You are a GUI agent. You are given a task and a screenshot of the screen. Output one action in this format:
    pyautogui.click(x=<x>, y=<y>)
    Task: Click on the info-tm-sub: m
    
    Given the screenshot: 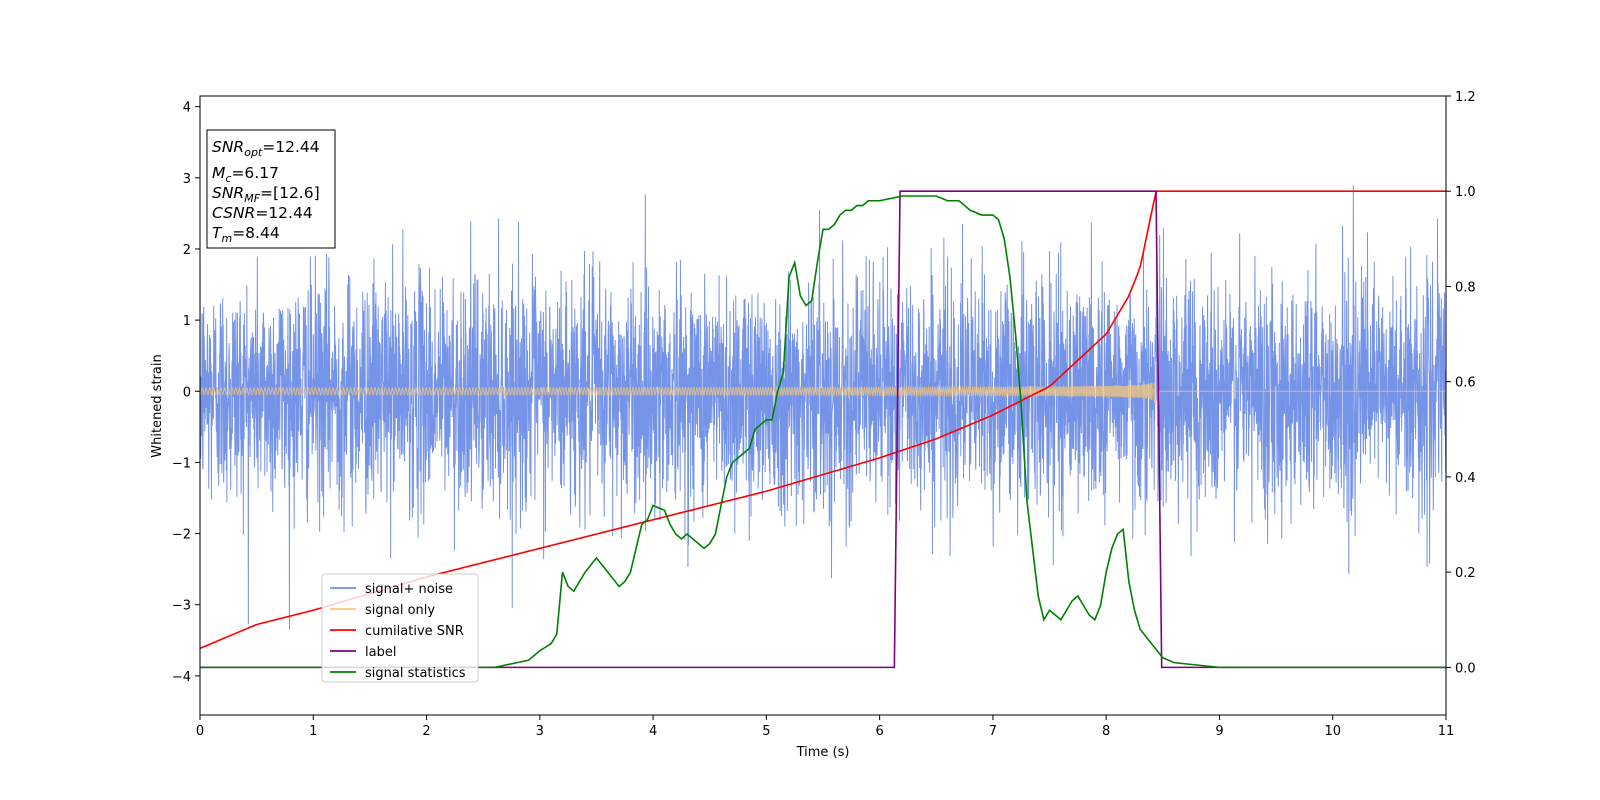 What is the action you would take?
    pyautogui.click(x=226, y=238)
    